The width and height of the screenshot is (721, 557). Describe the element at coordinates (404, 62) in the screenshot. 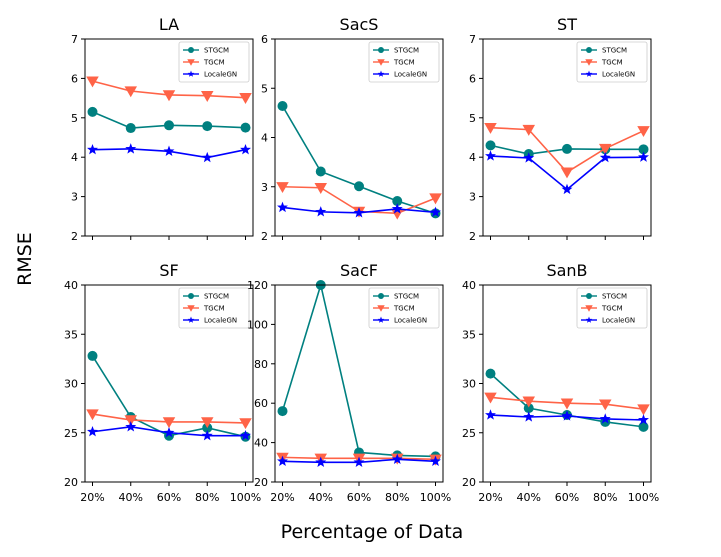

I see `legend-sacs: STGCM TGCM LocaleGN` at that location.